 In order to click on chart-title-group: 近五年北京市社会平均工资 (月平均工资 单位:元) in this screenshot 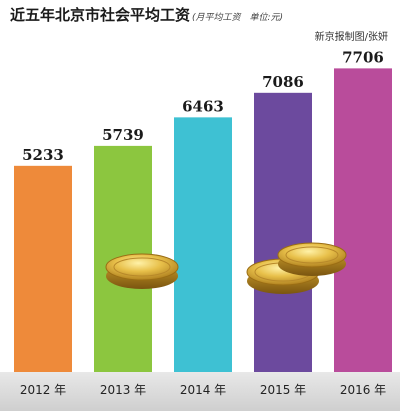, I will do `click(146, 14)`.